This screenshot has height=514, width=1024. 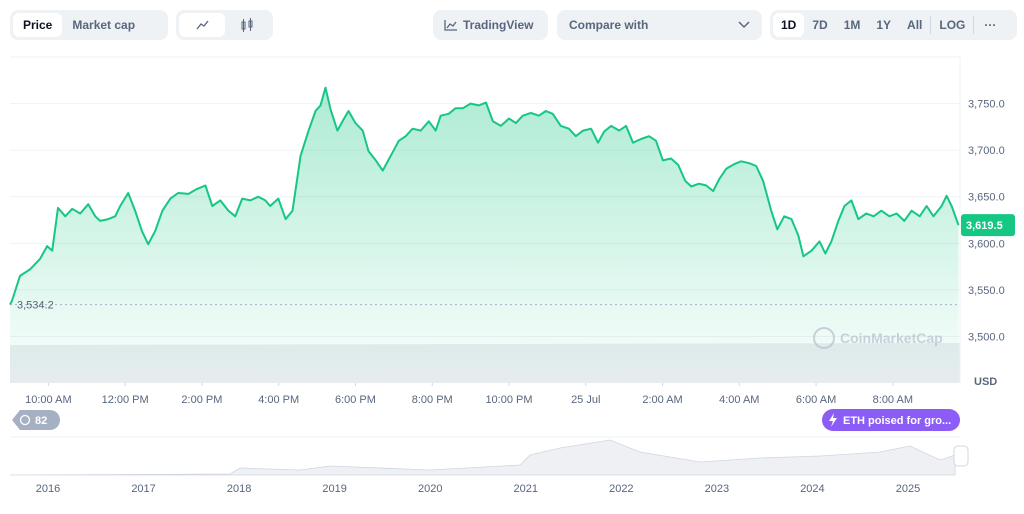 I want to click on navigator-year: 2025, so click(x=908, y=489).